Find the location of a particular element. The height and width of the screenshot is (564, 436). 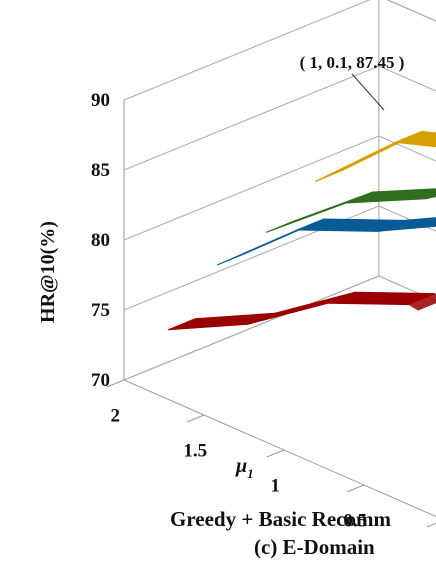

y-tick-labels: 70 75 80 85 90 is located at coordinates (100, 240).